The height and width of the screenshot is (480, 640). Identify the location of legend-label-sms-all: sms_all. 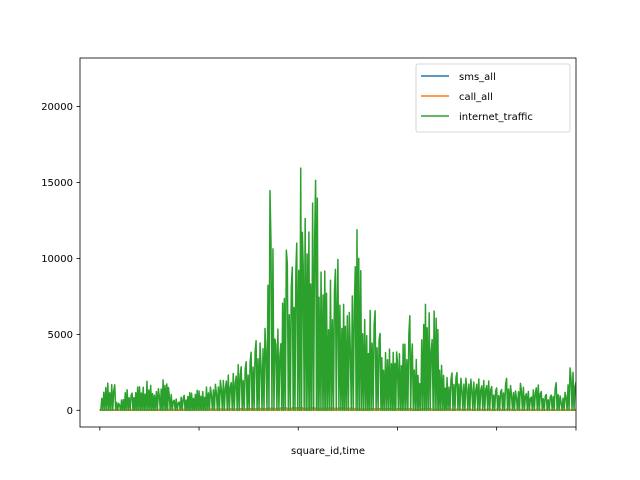
(477, 77).